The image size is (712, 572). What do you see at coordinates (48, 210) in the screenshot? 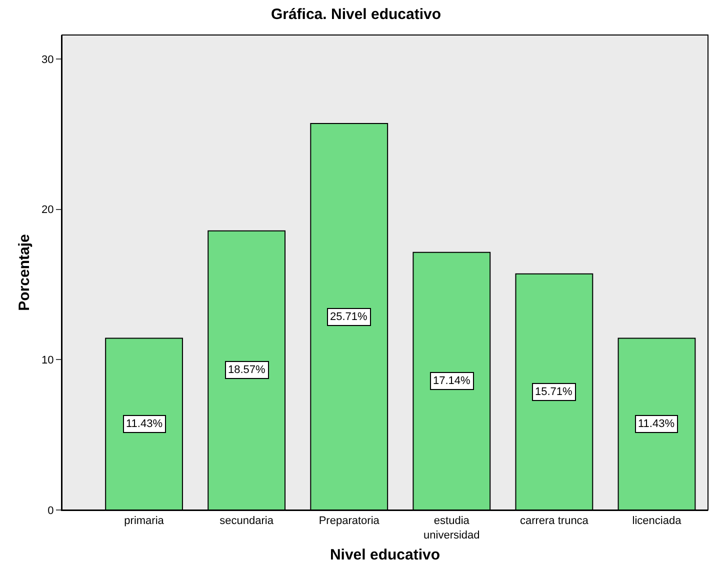
I see `y-tick-label: 20` at bounding box center [48, 210].